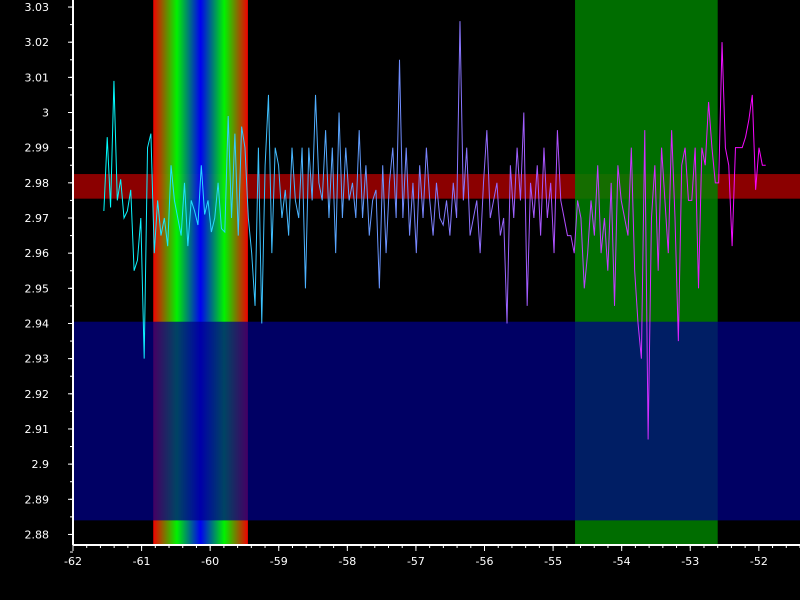 This screenshot has width=800, height=600. Describe the element at coordinates (416, 561) in the screenshot. I see `x-tick-label: -57` at that location.